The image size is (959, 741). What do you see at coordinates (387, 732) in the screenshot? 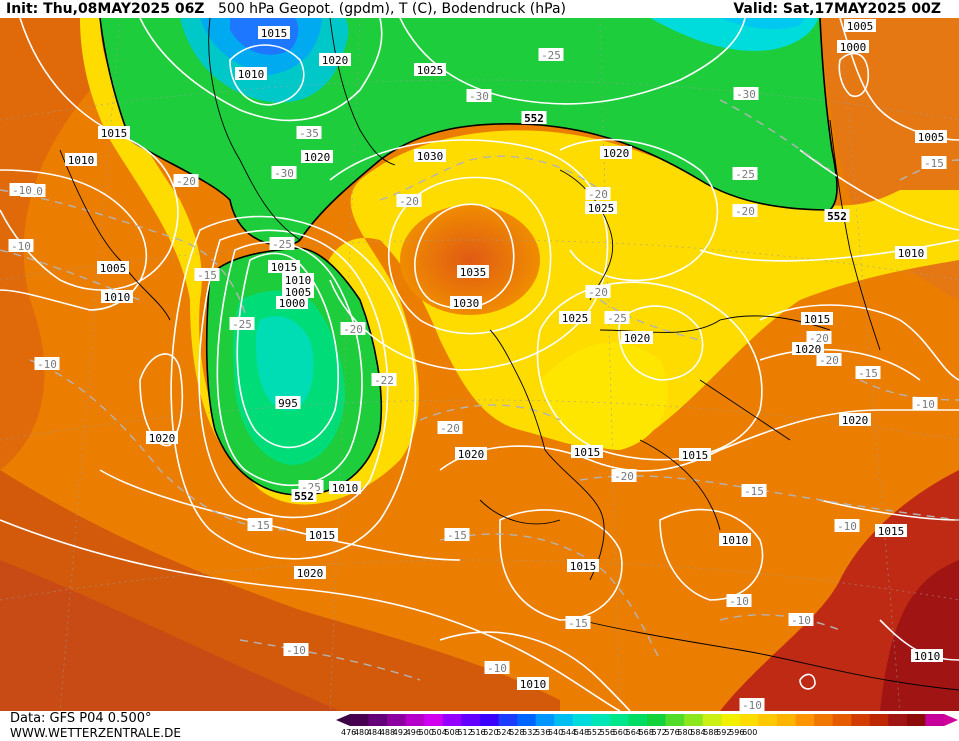
I see `scale-tick: 488` at bounding box center [387, 732].